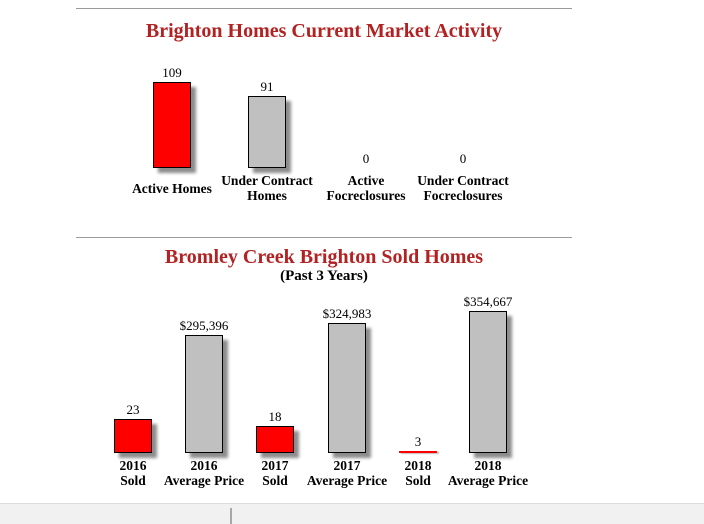 Image resolution: width=704 pixels, height=524 pixels. Describe the element at coordinates (418, 388) in the screenshot. I see `chart-column: 3 2018 Sold` at that location.